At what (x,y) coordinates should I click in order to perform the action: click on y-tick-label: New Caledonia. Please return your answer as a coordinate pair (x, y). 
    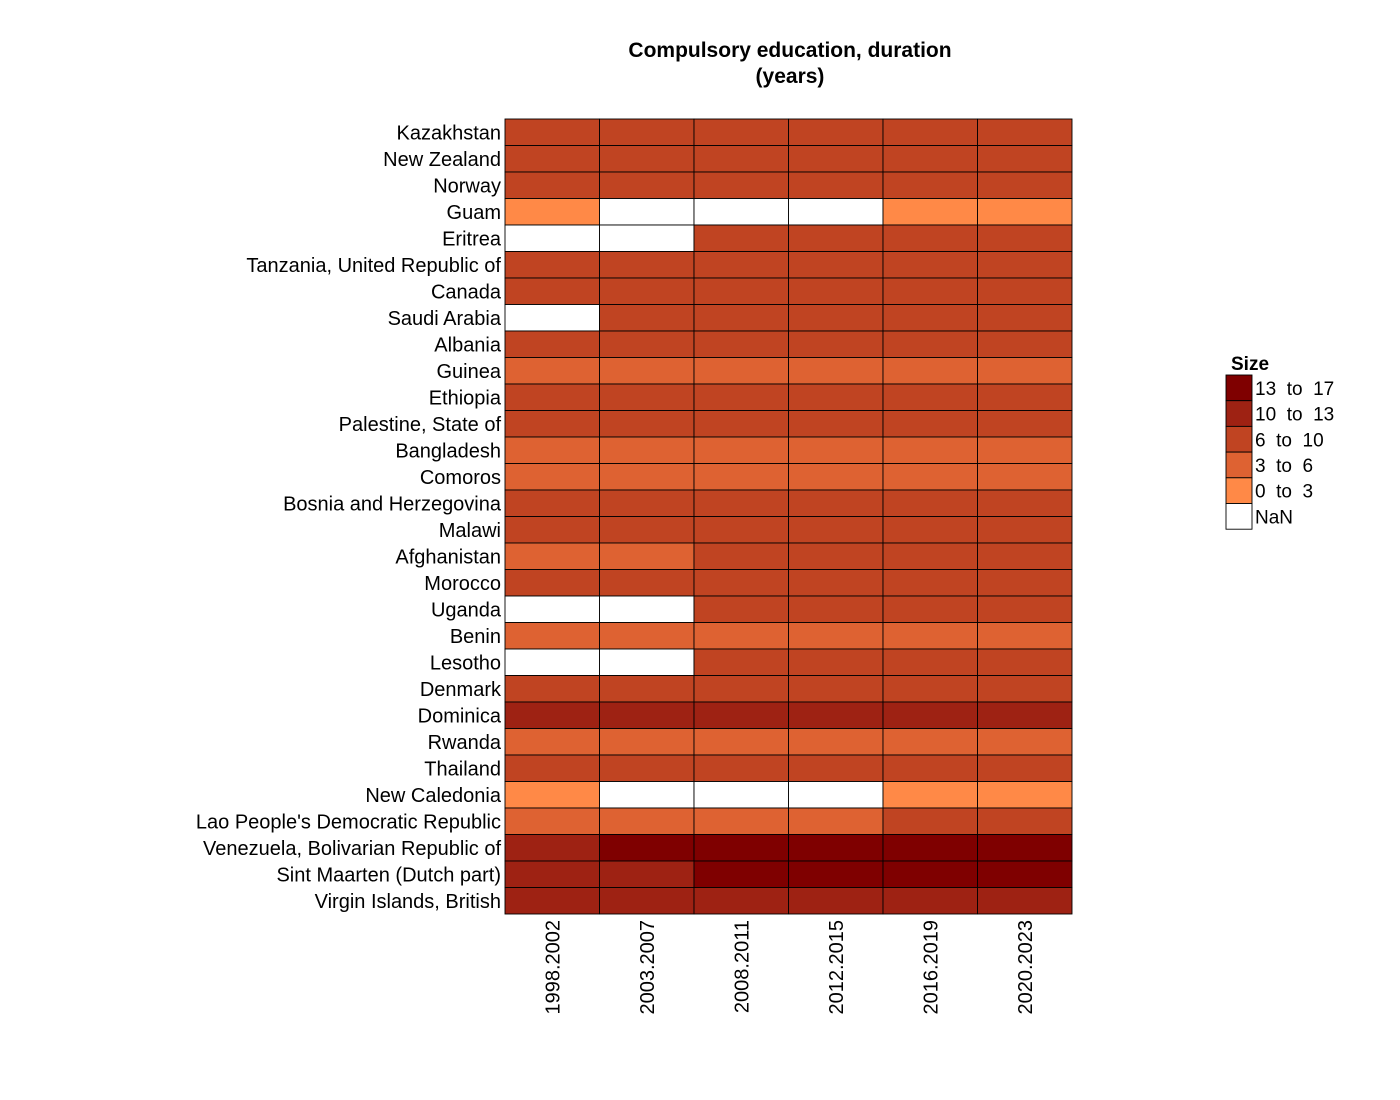
    Looking at the image, I should click on (433, 796).